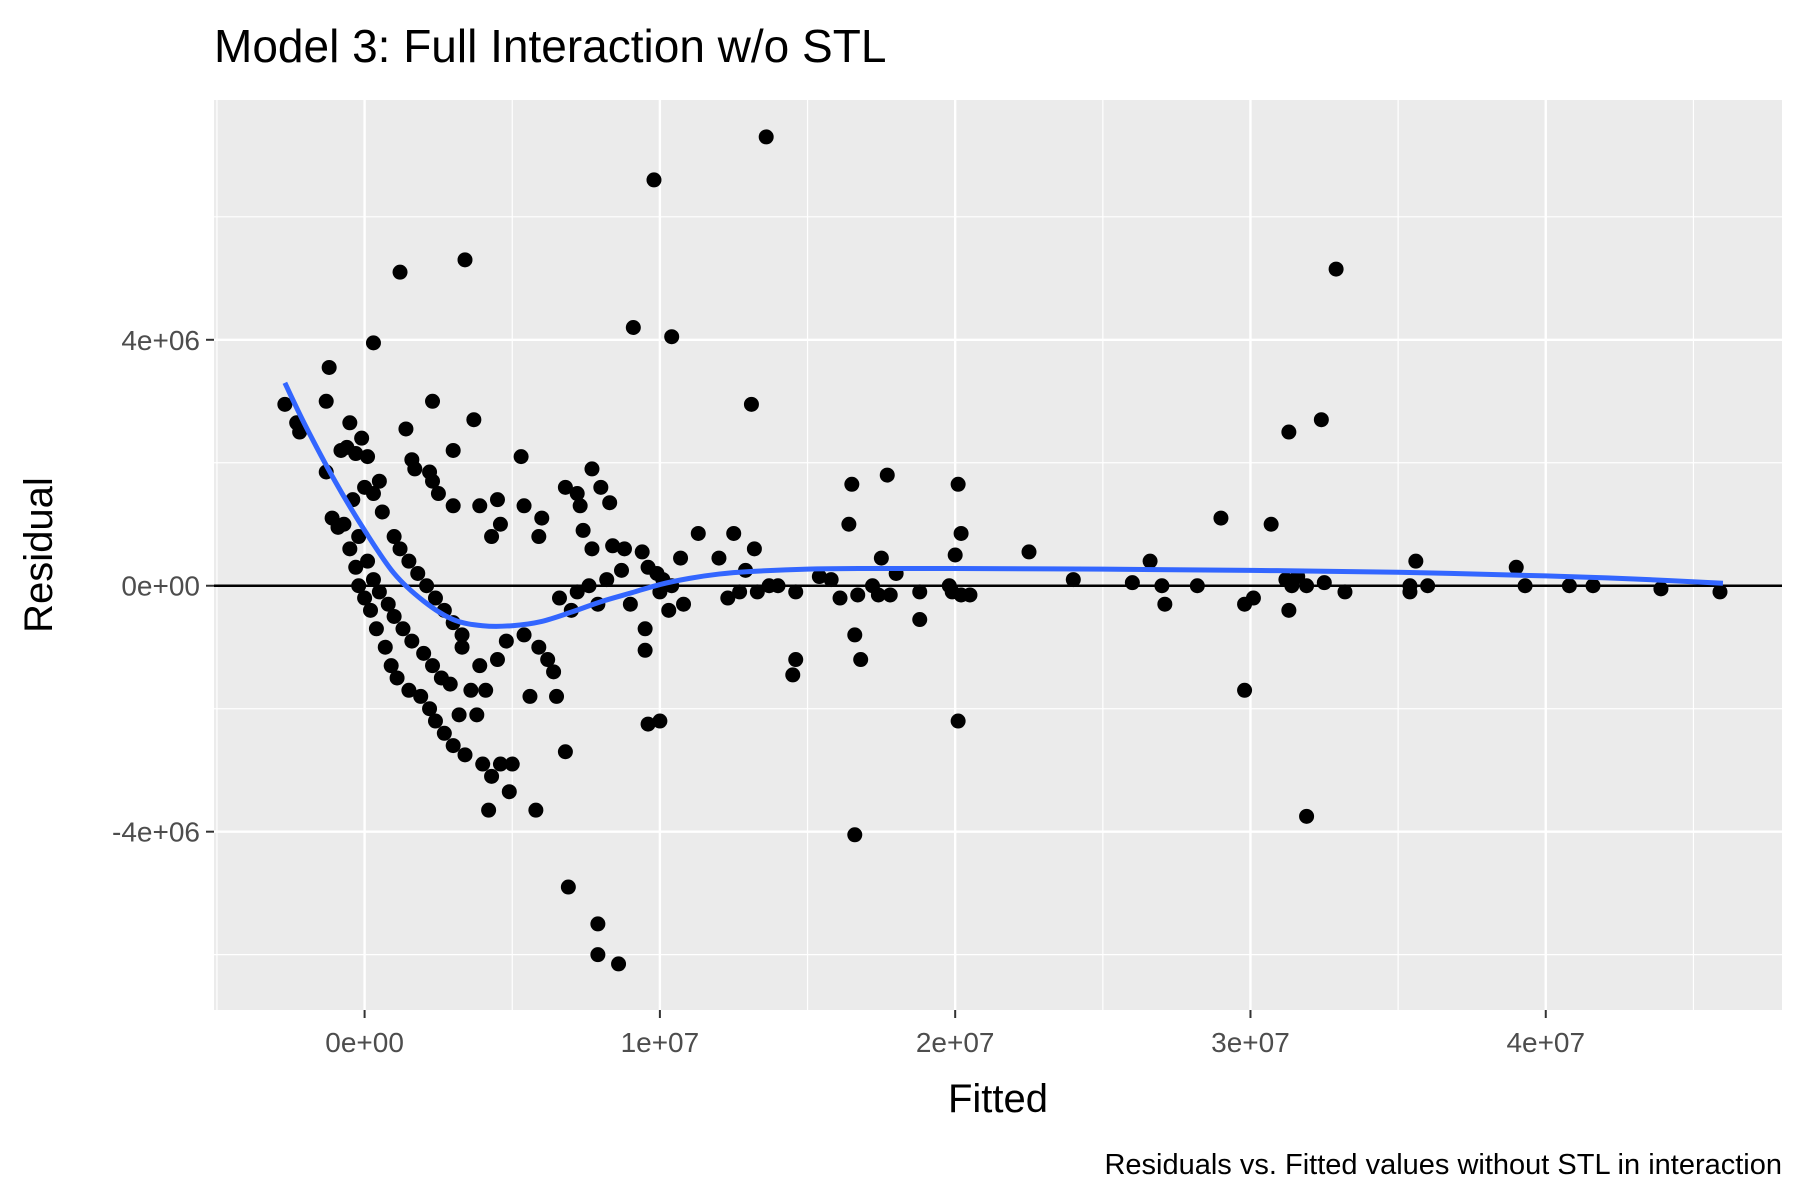  I want to click on chart-title: Model 3: Full Interaction w/o STL, so click(550, 46).